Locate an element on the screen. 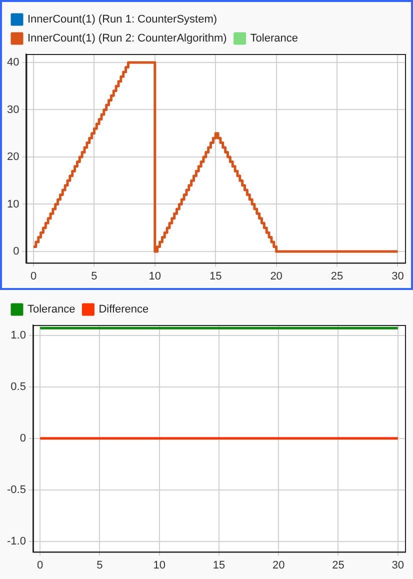  y-tick-label: 30 is located at coordinates (13, 110).